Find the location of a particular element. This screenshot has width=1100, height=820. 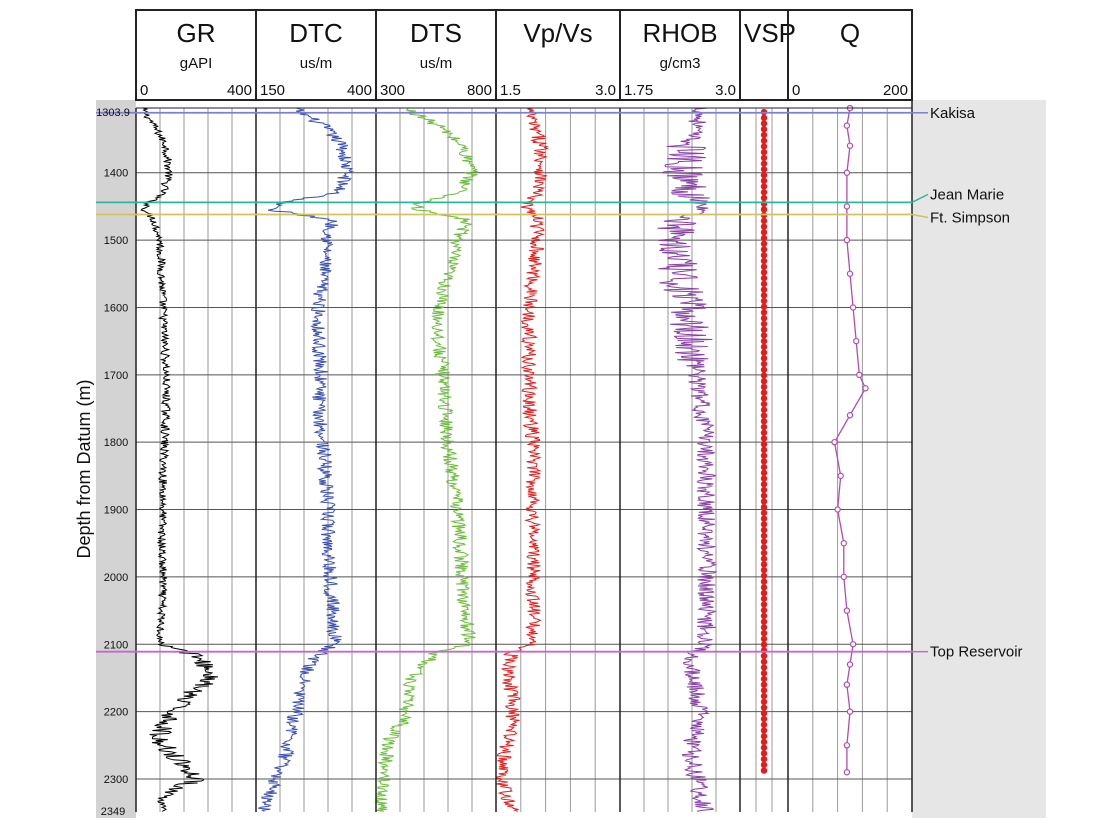

y-axis-label: Depth from Datum (m) is located at coordinates (84, 468).